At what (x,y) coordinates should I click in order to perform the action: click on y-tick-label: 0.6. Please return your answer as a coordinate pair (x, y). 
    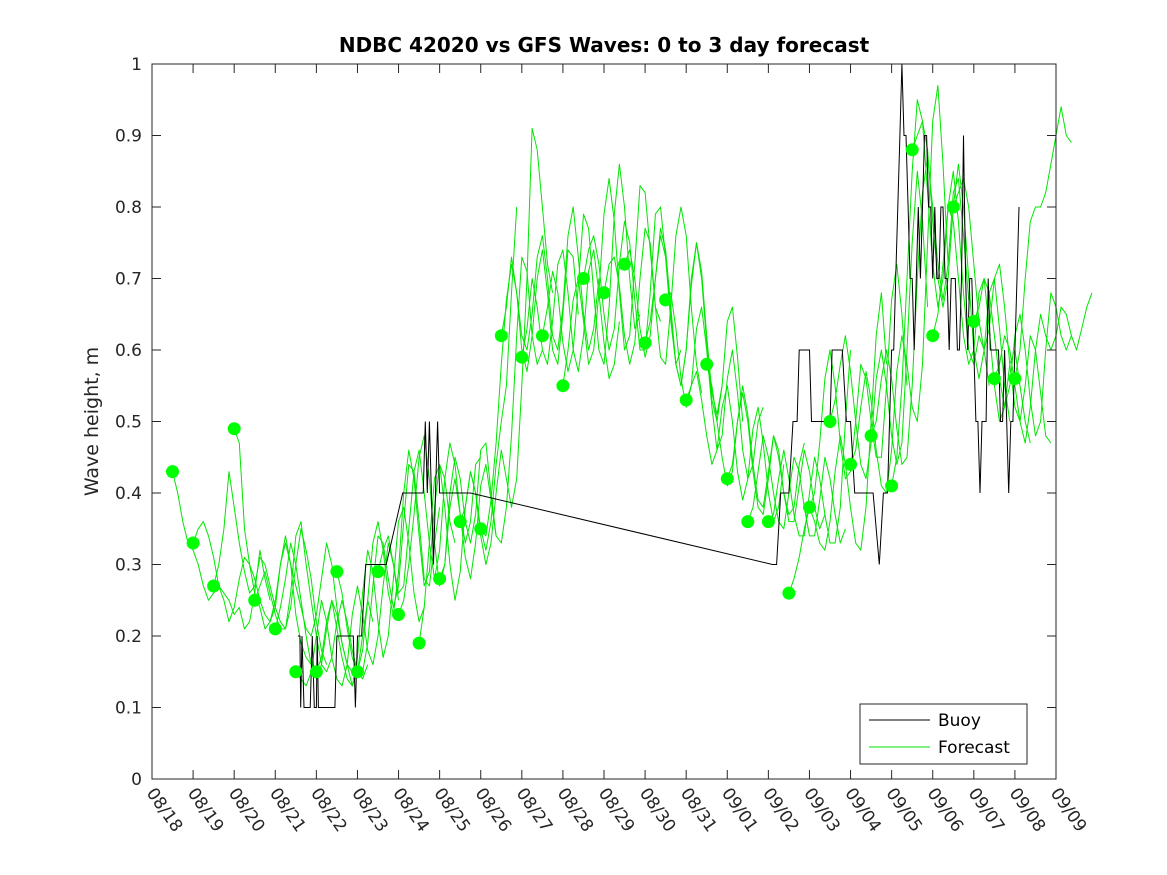
    Looking at the image, I should click on (128, 351).